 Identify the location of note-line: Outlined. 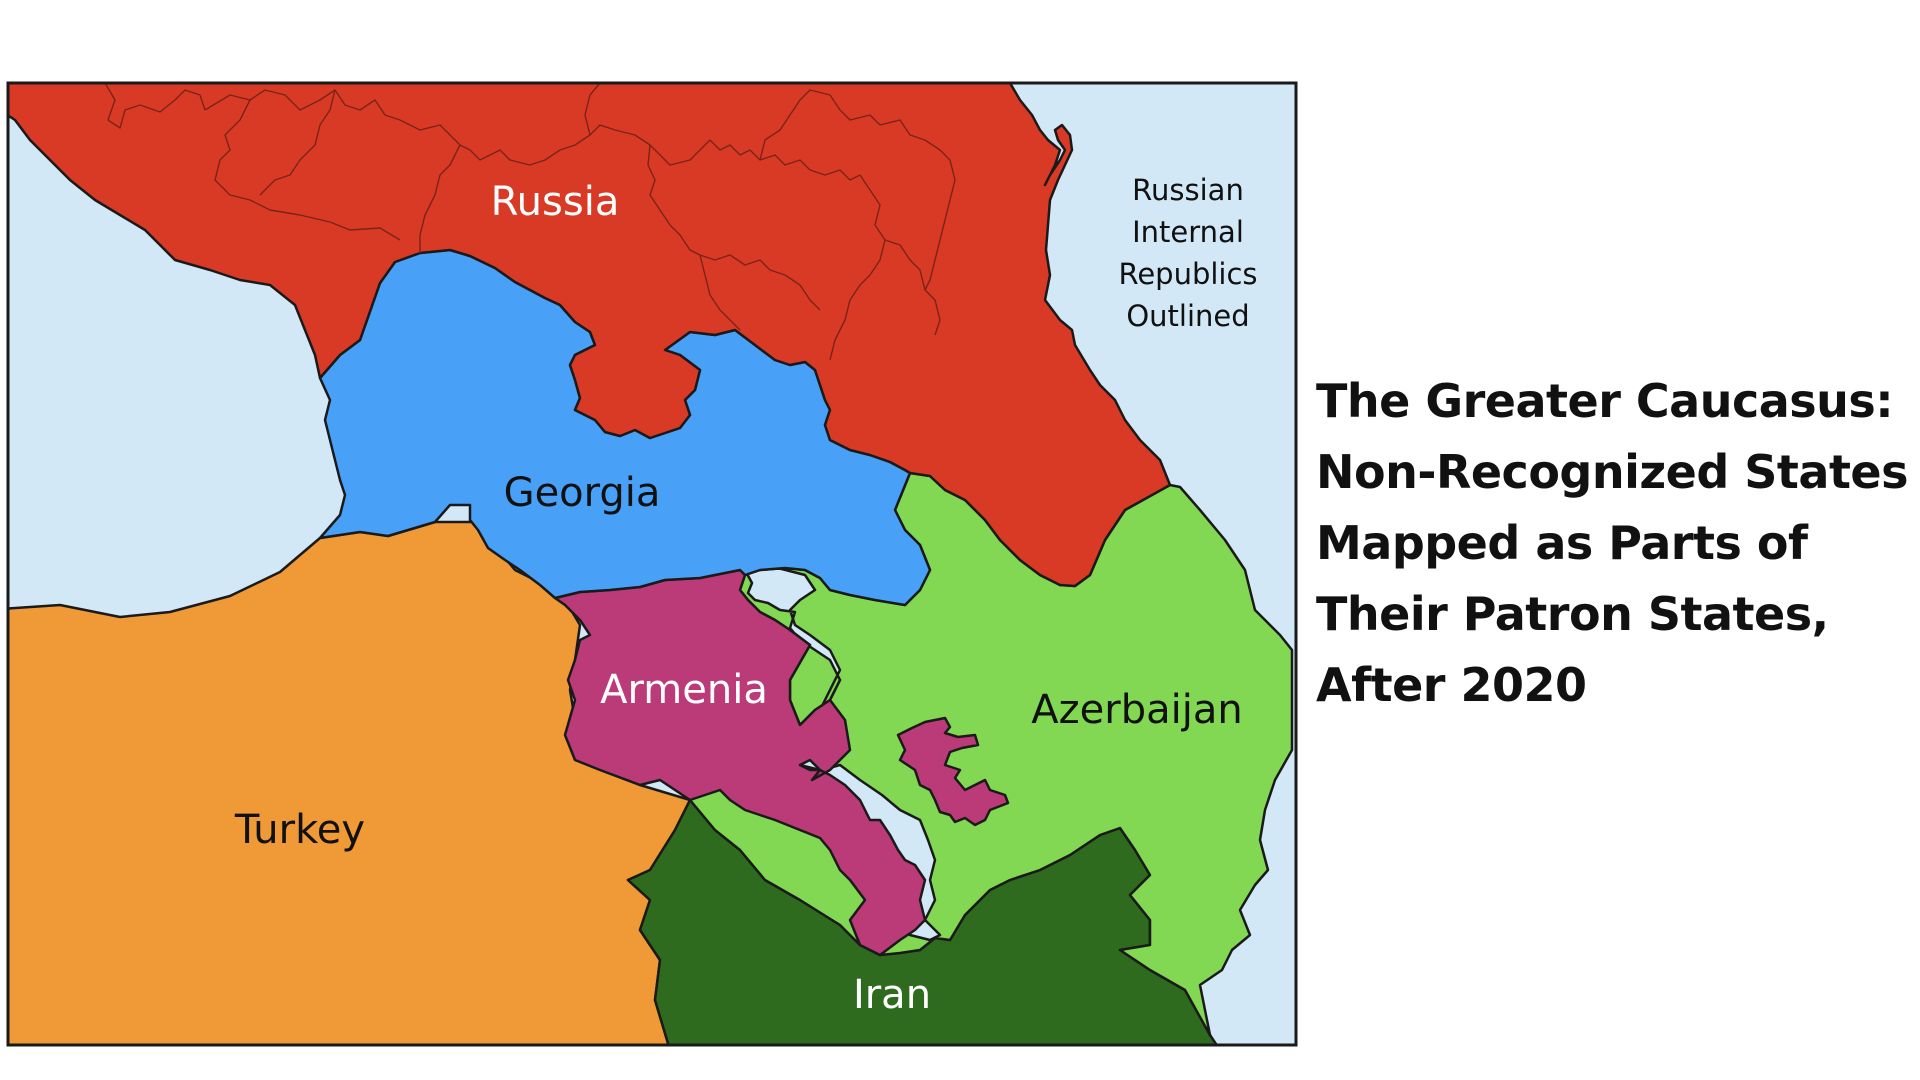
(1187, 316).